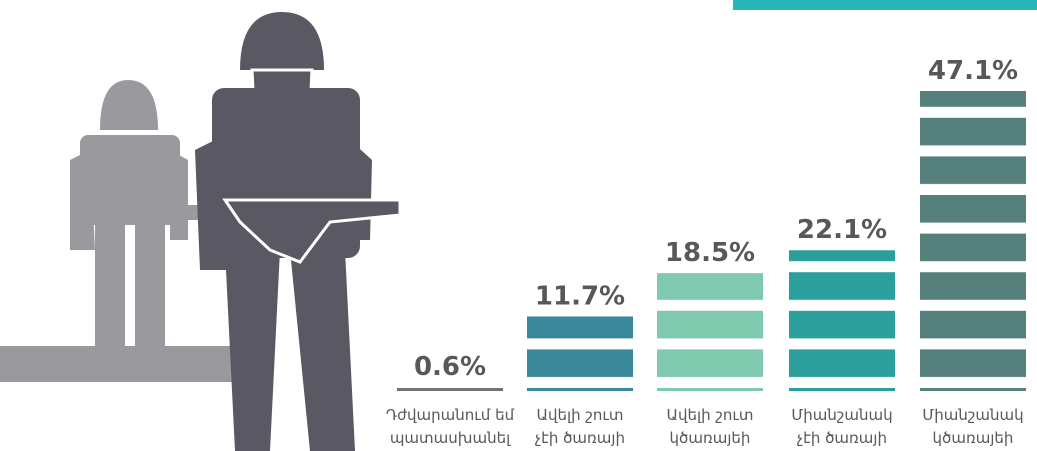  Describe the element at coordinates (450, 415) in the screenshot. I see `category-label: Դժվարանում եմ` at that location.